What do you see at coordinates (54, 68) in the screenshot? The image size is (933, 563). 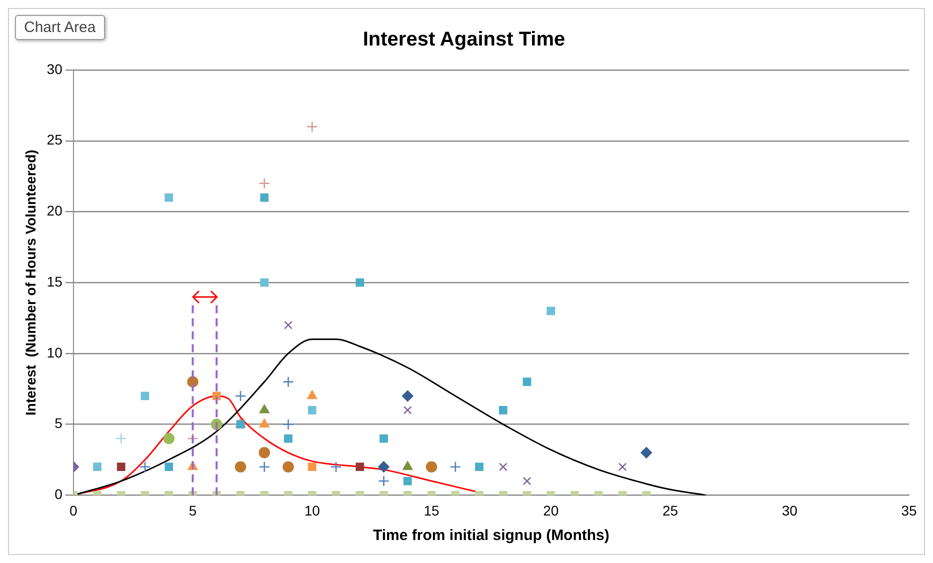 I see `y-tick-label: 30` at bounding box center [54, 68].